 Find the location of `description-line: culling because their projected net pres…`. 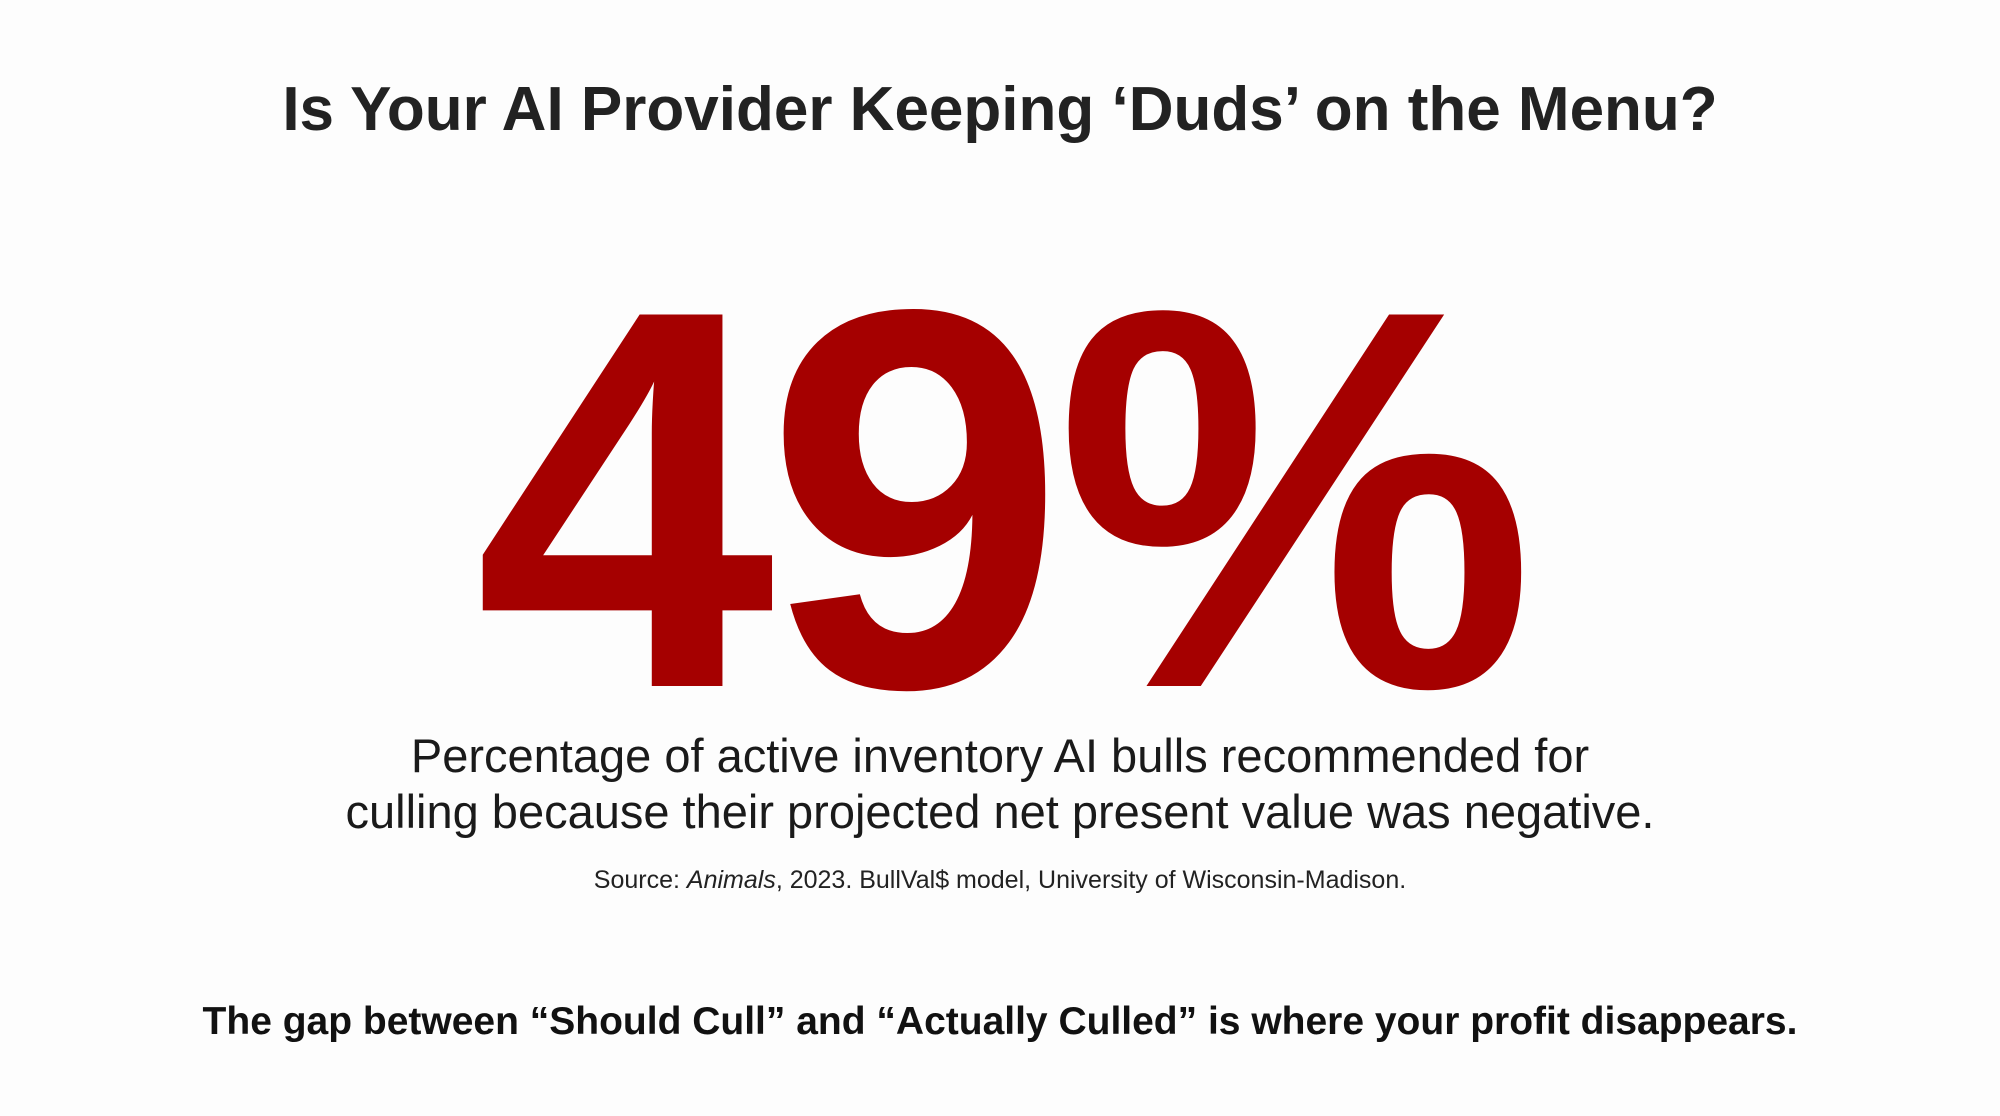

description-line: culling because their projected net pres… is located at coordinates (1000, 811).